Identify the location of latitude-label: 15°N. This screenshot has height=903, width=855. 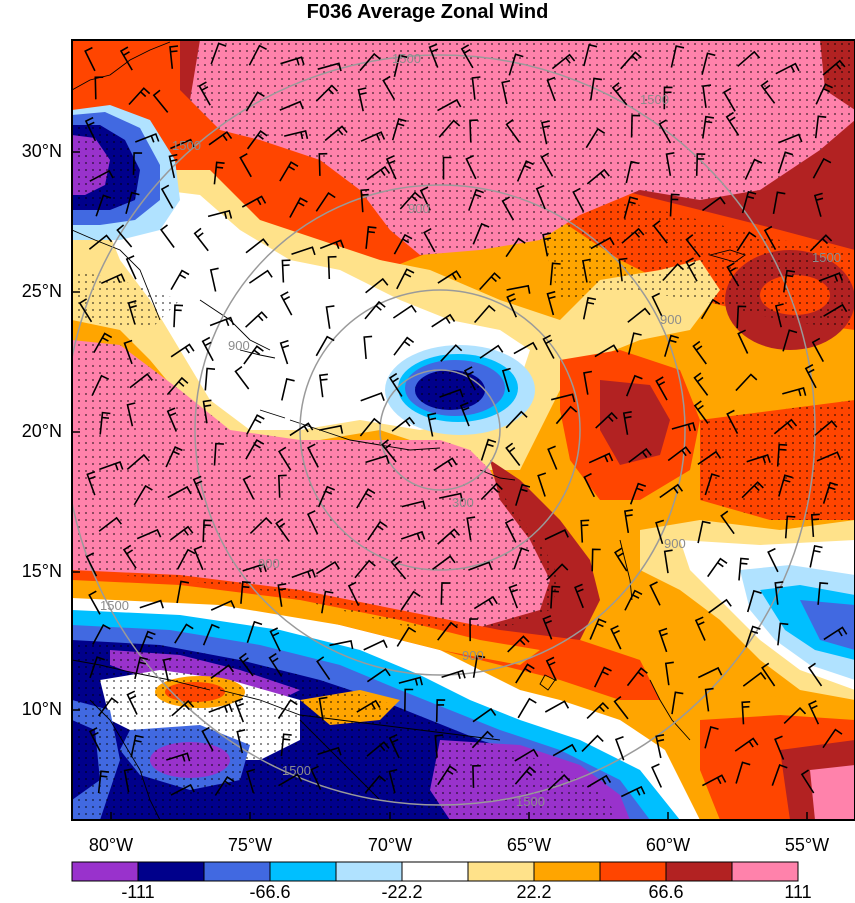
(41, 571).